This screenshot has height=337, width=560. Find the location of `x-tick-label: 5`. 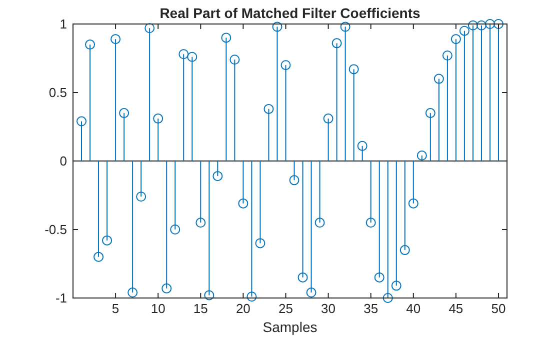

x-tick-label: 5 is located at coordinates (116, 308).